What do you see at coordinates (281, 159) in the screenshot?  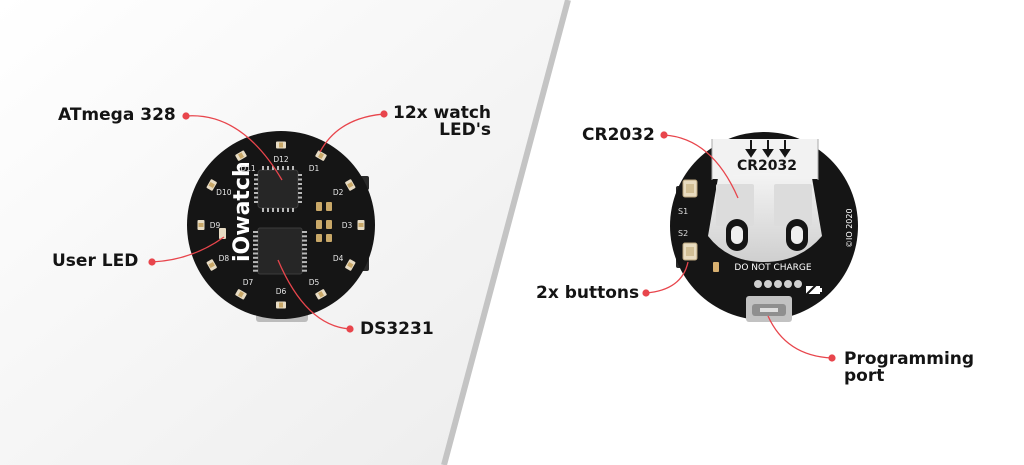 I see `led-label-d12: D12` at bounding box center [281, 159].